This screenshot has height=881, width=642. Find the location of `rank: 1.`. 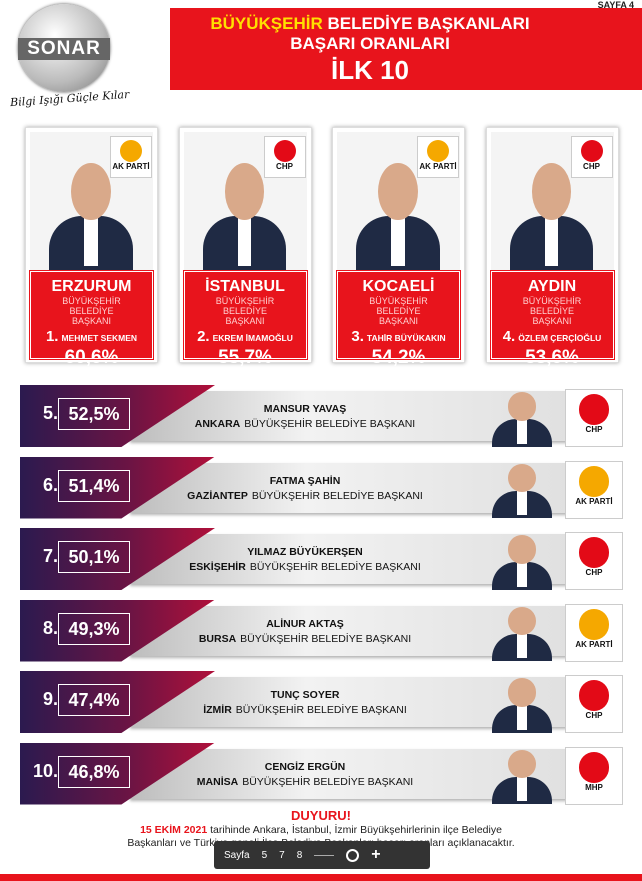

rank: 1. is located at coordinates (52, 336).